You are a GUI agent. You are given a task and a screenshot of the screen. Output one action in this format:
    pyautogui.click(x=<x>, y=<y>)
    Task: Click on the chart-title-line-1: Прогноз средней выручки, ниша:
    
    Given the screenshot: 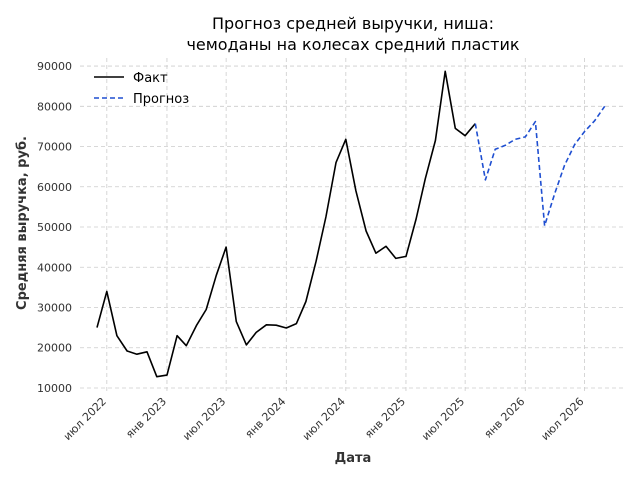 What is the action you would take?
    pyautogui.click(x=353, y=23)
    